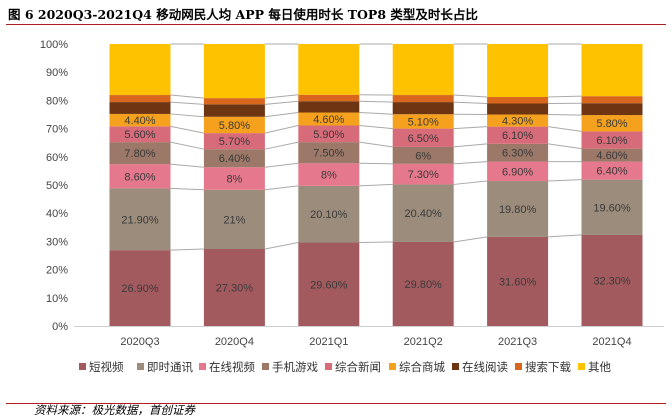 This screenshot has height=418, width=672. Describe the element at coordinates (612, 281) in the screenshot. I see `data-label: 32.30%` at that location.